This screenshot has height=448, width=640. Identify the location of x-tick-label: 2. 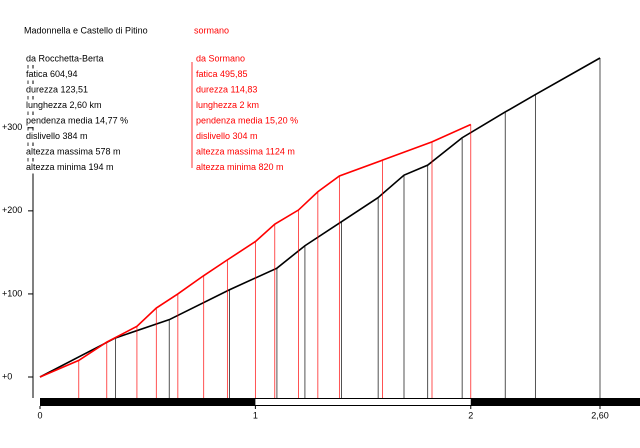
(470, 415).